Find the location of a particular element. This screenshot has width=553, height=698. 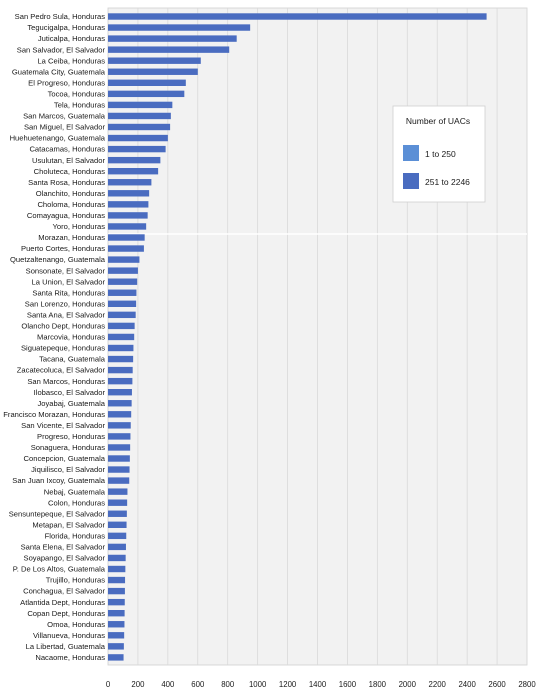

category-label: Tacana, Guatemala is located at coordinates (72, 359).